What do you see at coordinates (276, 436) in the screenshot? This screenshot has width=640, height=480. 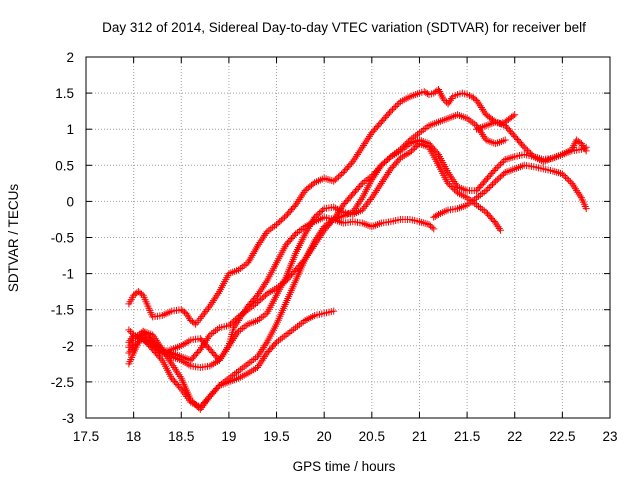 I see `x-tick-label: 19.5` at bounding box center [276, 436].